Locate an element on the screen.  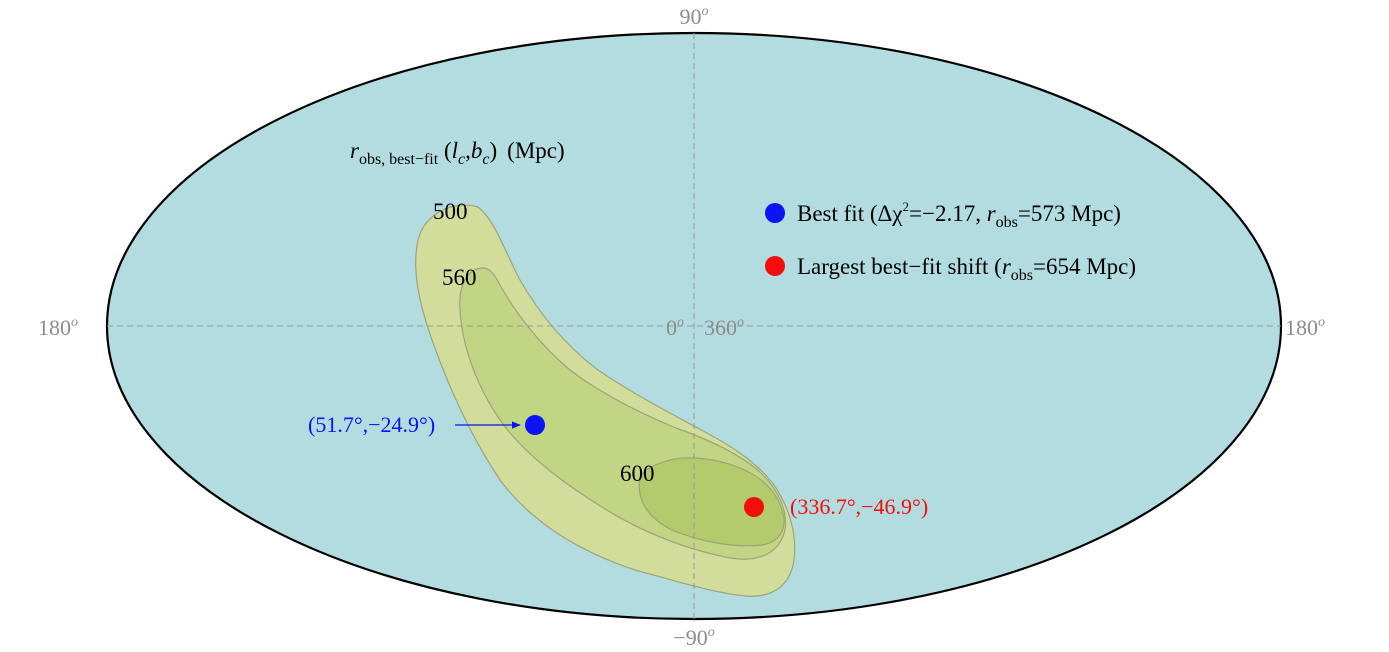
legend-largest-shift-marker is located at coordinates (775, 266).